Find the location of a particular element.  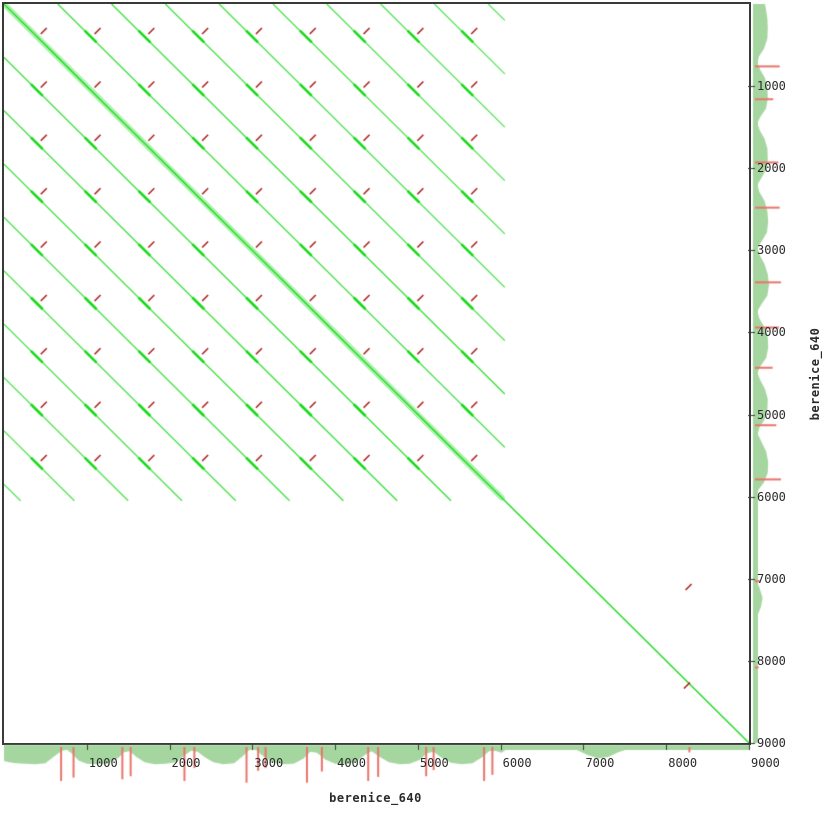

y-tick-label-3000: 3000 is located at coordinates (771, 250).